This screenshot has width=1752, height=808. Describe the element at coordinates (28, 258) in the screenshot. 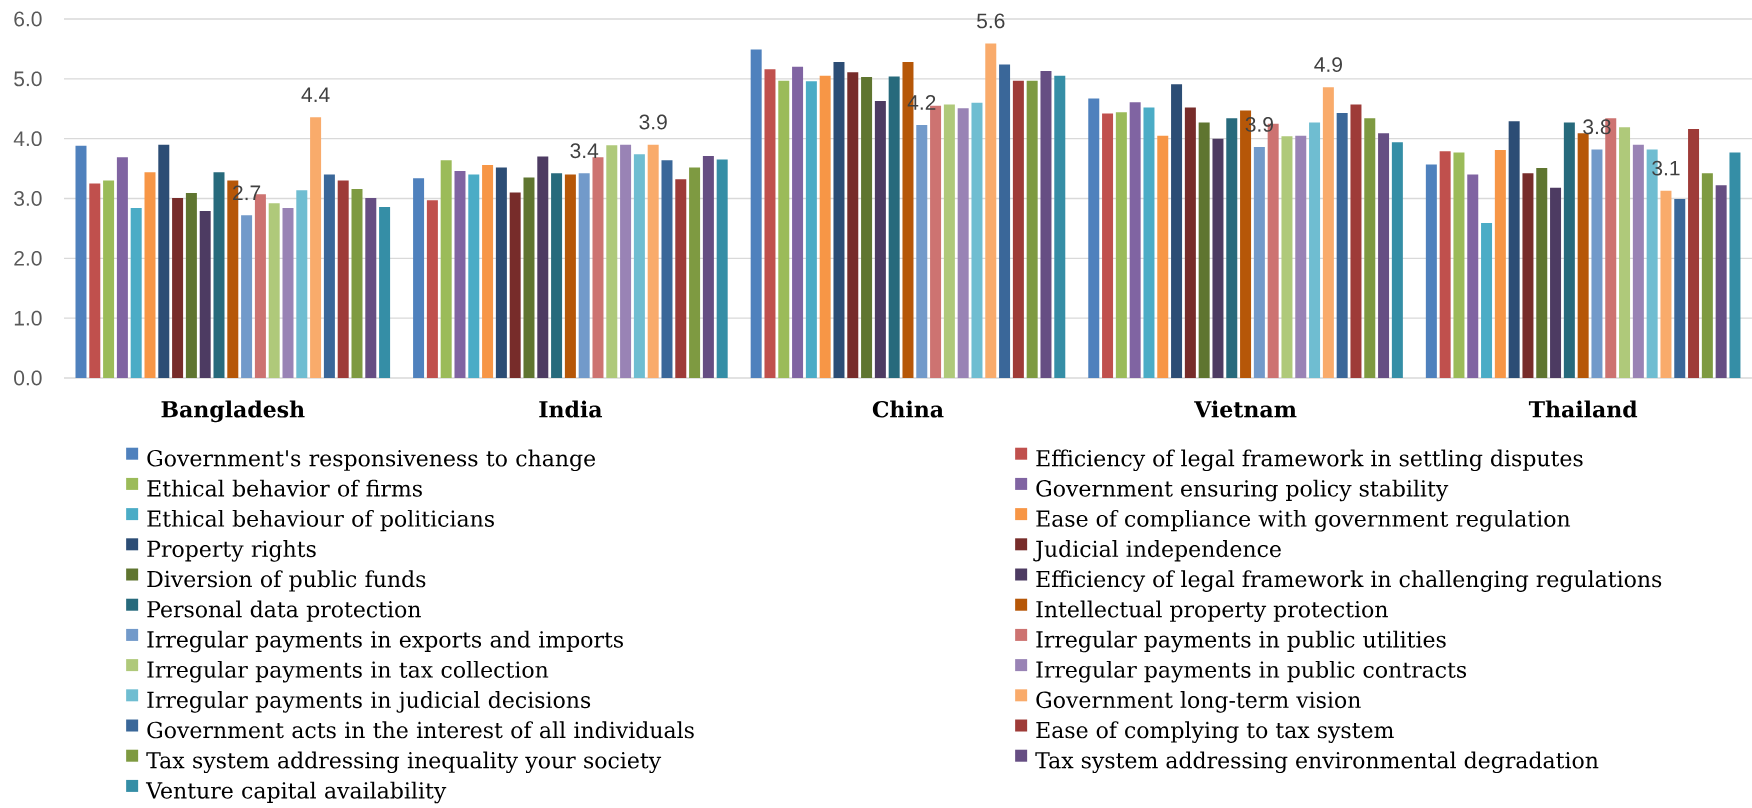

I see `y-tick-label: 2.0` at that location.